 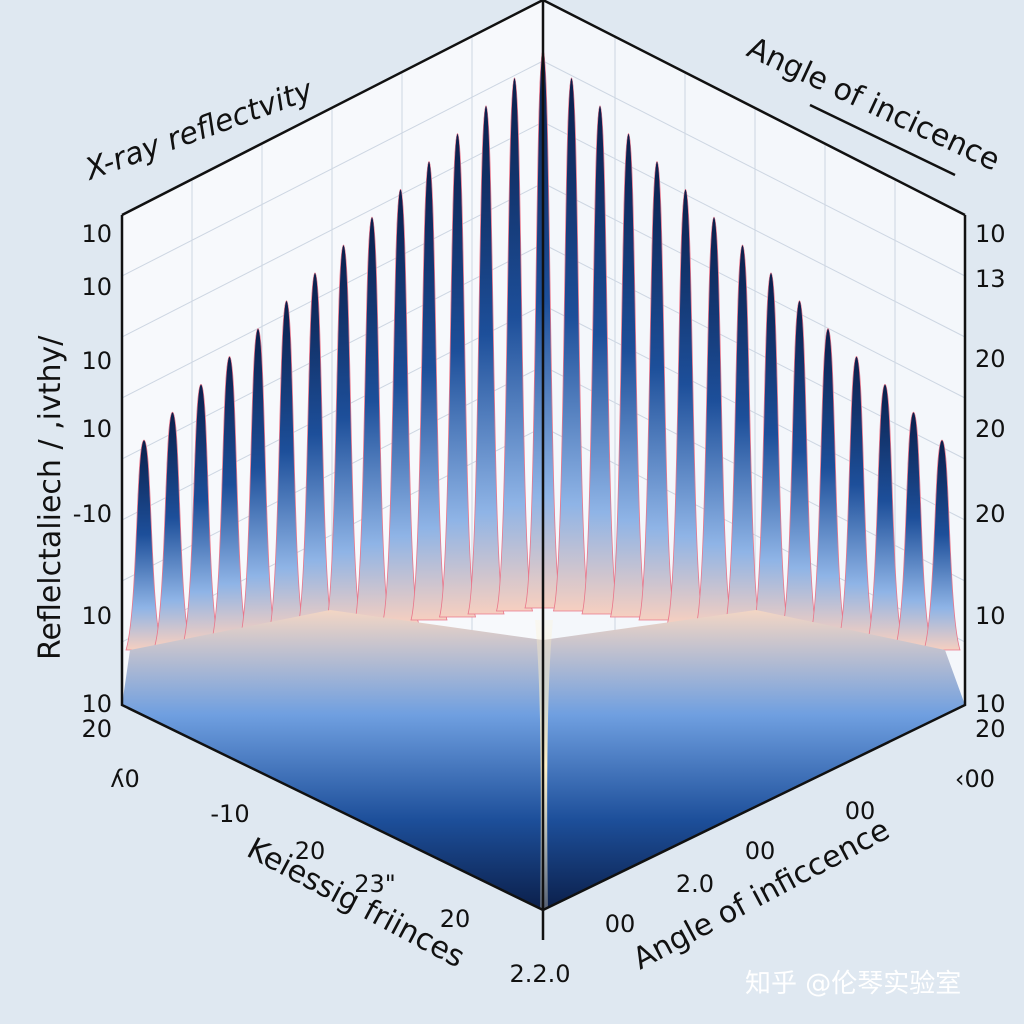 I want to click on right-tick-label: 13, so click(x=990, y=279).